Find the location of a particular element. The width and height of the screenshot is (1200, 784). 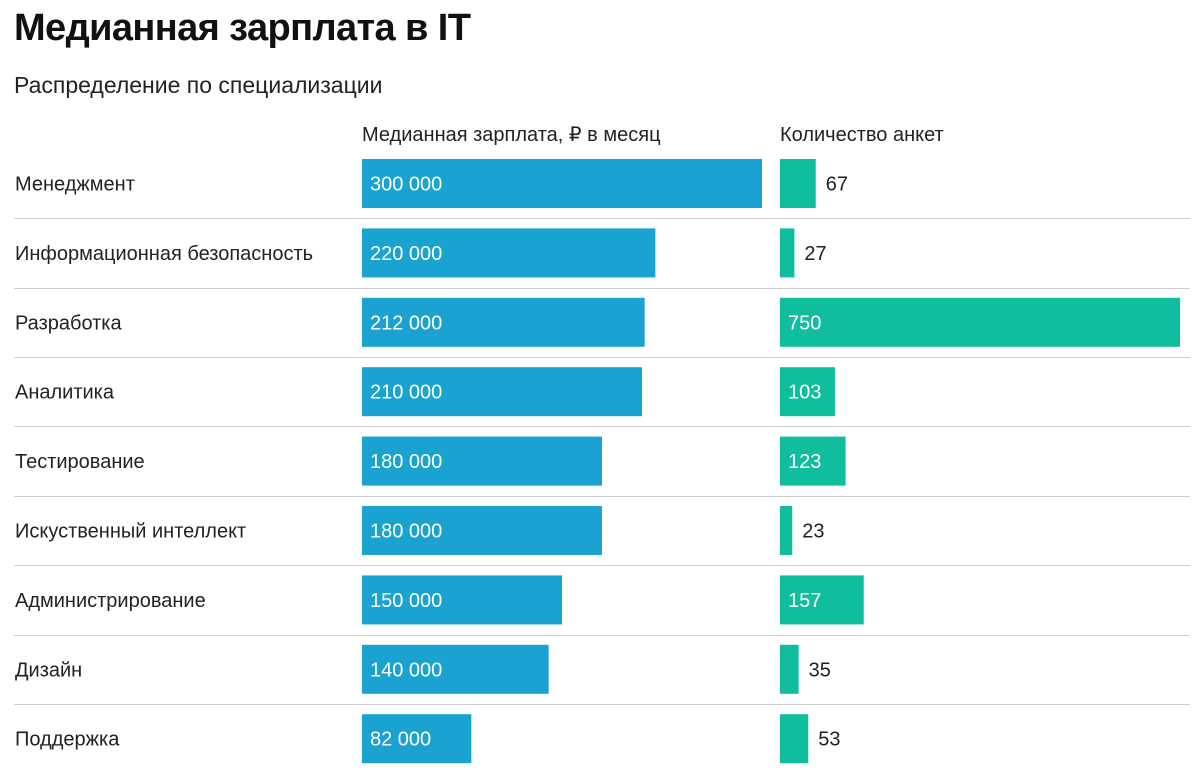

count-value-label: 35 is located at coordinates (820, 670).